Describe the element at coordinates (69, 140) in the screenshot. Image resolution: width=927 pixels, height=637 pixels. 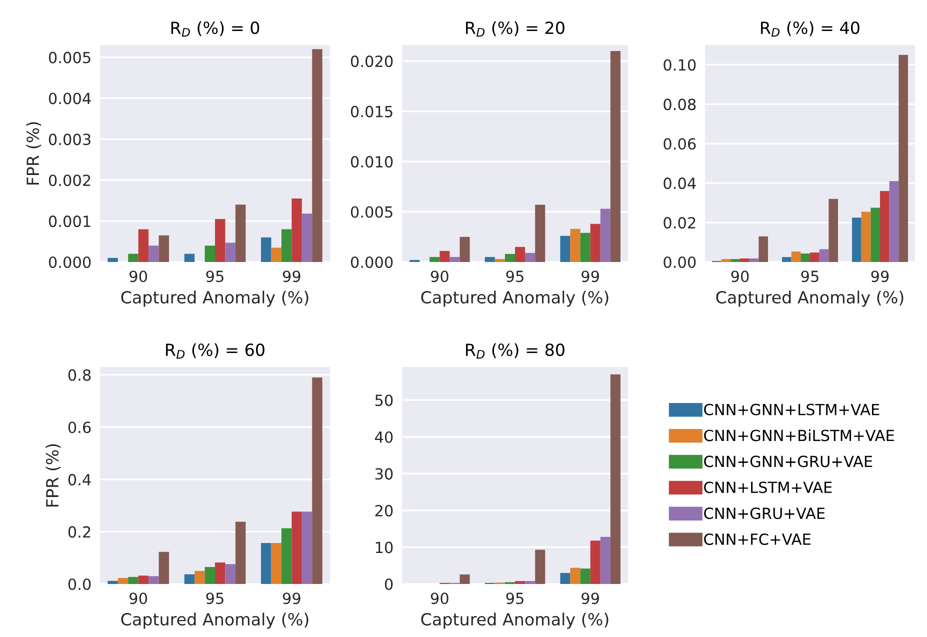
I see `y-tick-label: 0.003` at that location.